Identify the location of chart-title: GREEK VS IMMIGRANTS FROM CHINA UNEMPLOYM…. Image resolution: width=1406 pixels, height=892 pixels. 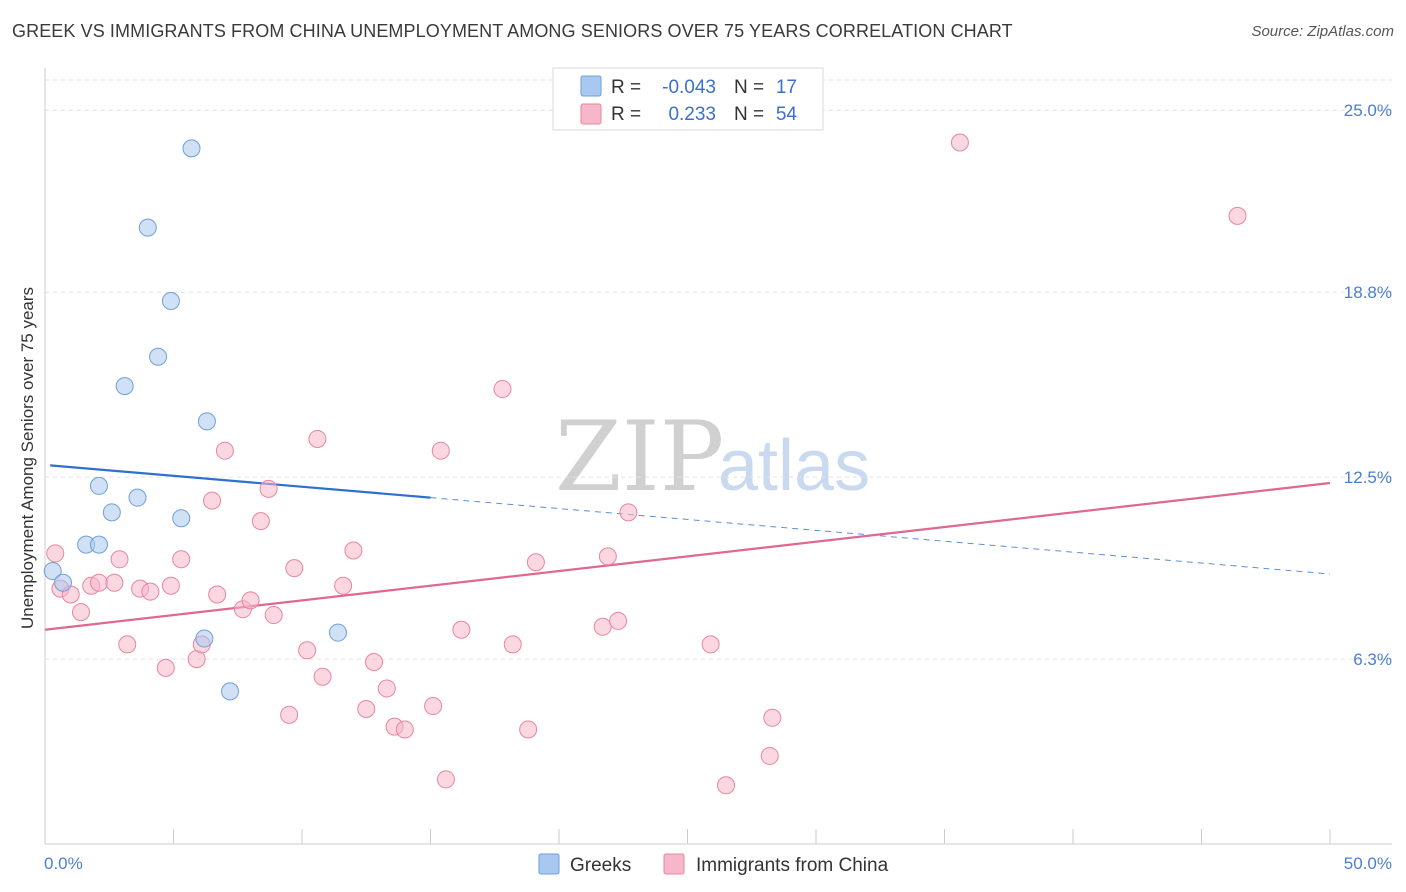
(512, 31).